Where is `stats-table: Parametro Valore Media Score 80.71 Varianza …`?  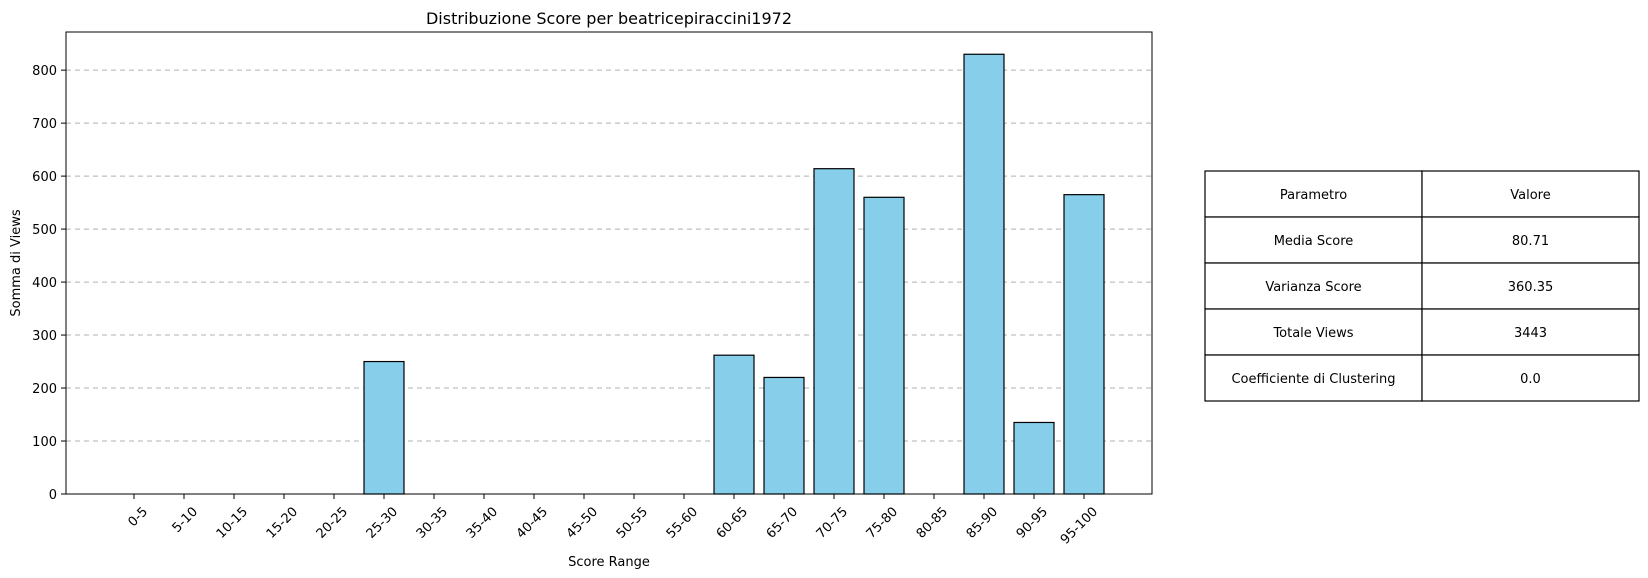
stats-table: Parametro Valore Media Score 80.71 Varianza … is located at coordinates (1422, 286).